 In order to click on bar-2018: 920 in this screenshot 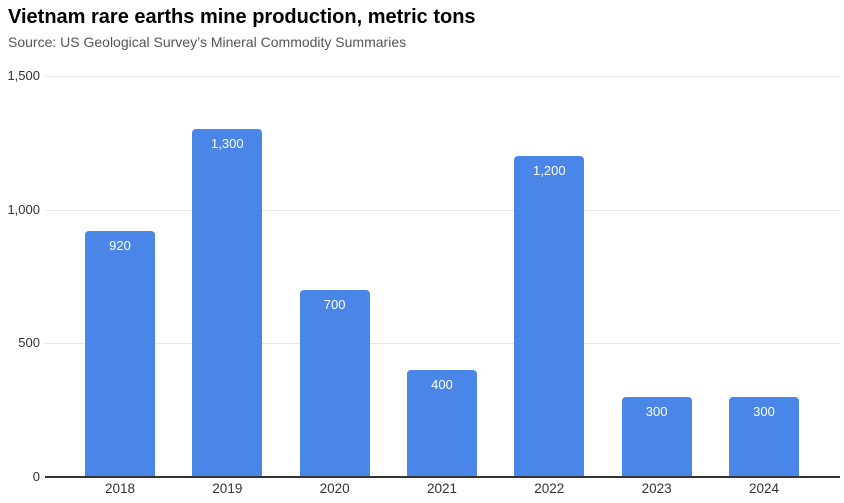, I will do `click(120, 354)`.